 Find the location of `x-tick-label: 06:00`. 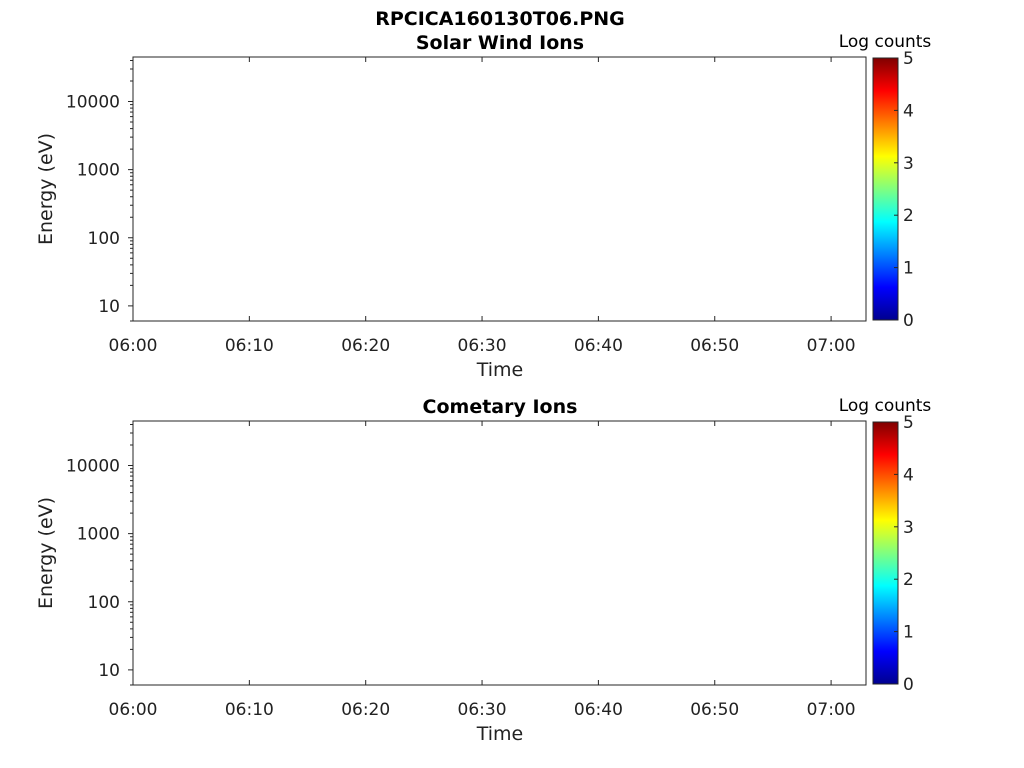

x-tick-label: 06:00 is located at coordinates (133, 346).